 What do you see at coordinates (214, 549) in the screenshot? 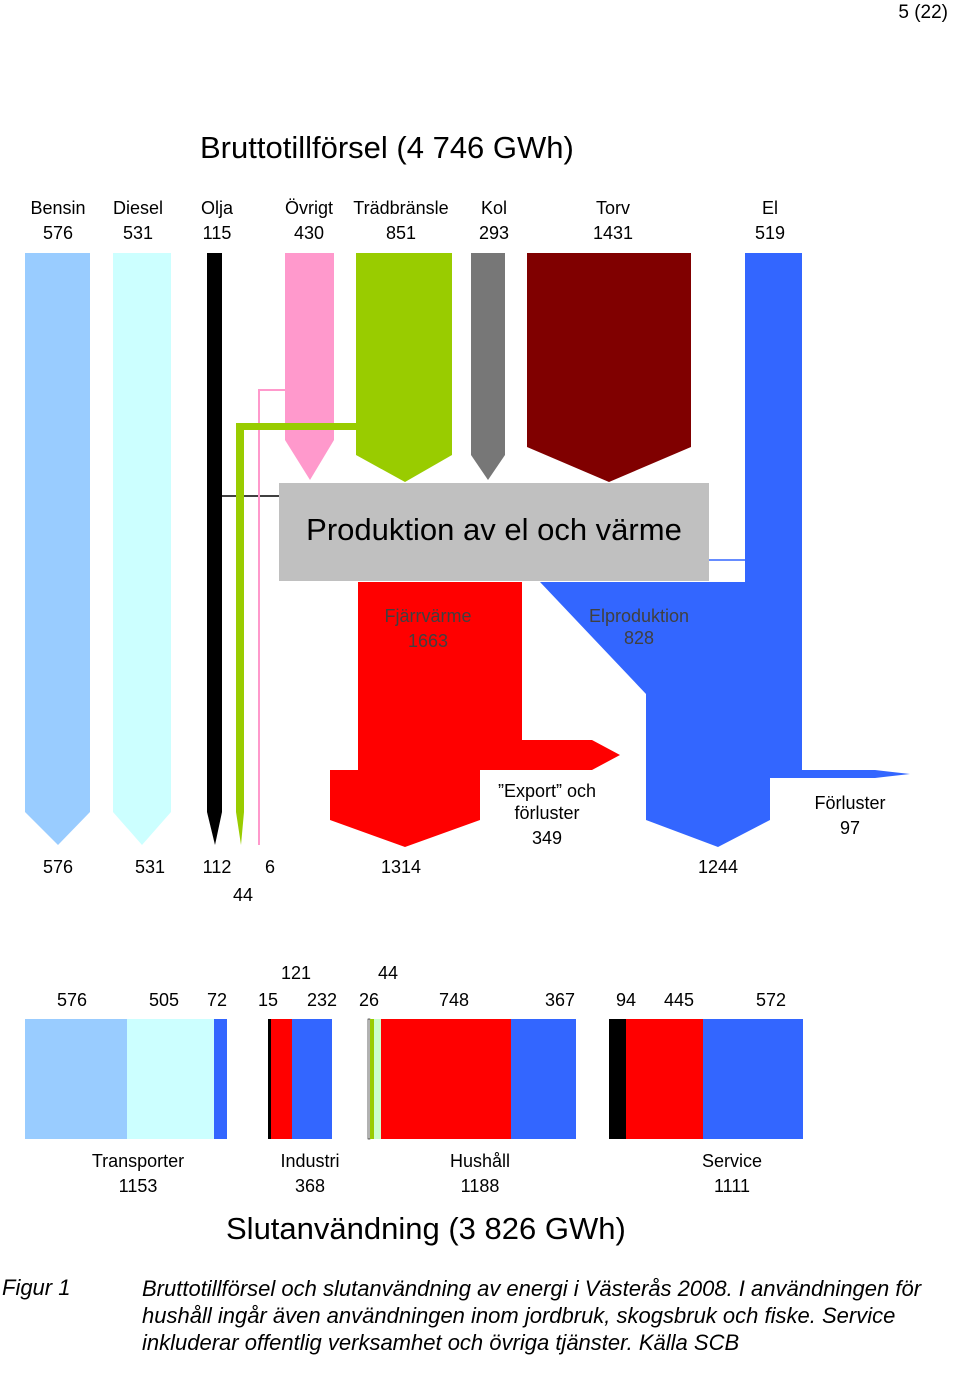
I see `flow-olja` at bounding box center [214, 549].